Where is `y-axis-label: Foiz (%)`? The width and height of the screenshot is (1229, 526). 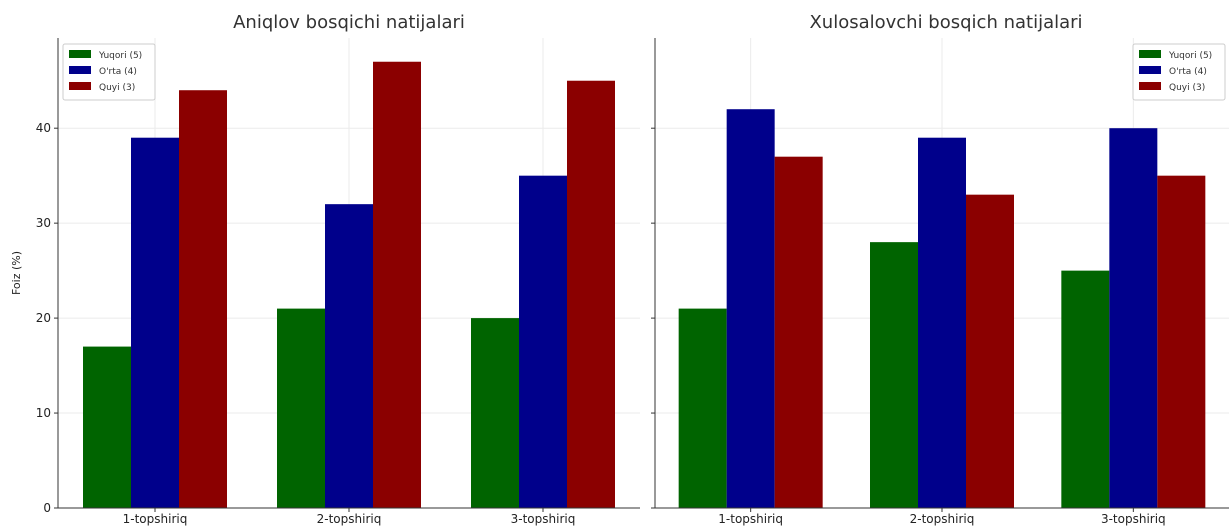
y-axis-label: Foiz (%) is located at coordinates (16, 273).